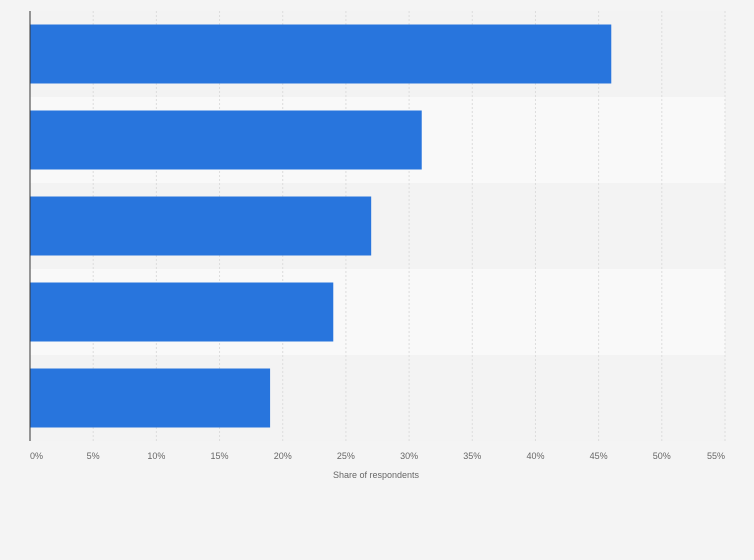 Image resolution: width=754 pixels, height=560 pixels. What do you see at coordinates (220, 456) in the screenshot?
I see `x-tick-label: 15%` at bounding box center [220, 456].